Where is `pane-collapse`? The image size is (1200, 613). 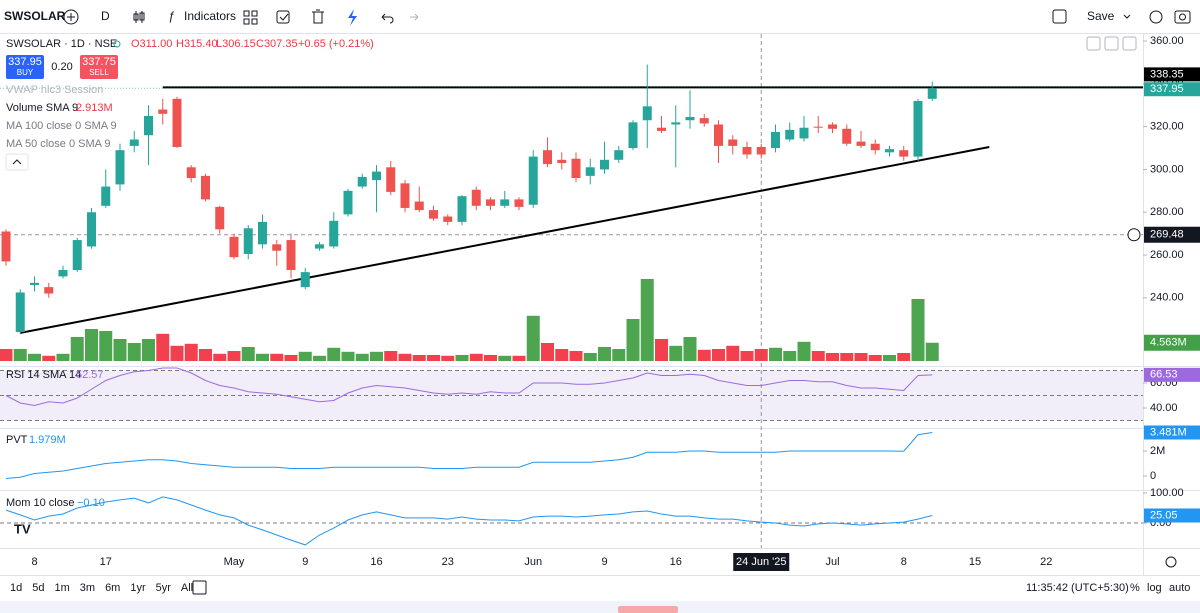 pane-collapse is located at coordinates (1111, 43).